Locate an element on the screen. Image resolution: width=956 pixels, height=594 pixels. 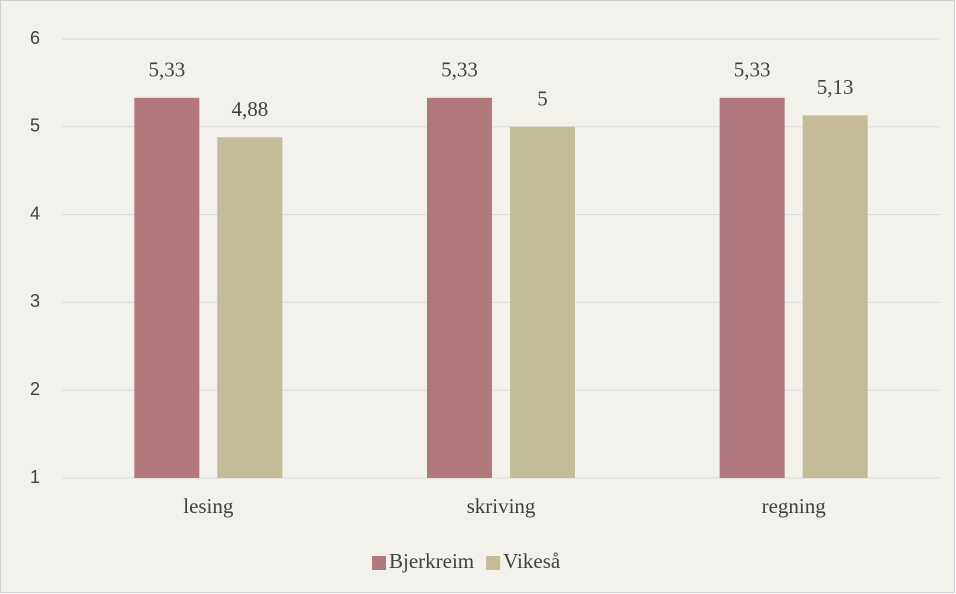
y-tick-label: 5 is located at coordinates (35, 126).